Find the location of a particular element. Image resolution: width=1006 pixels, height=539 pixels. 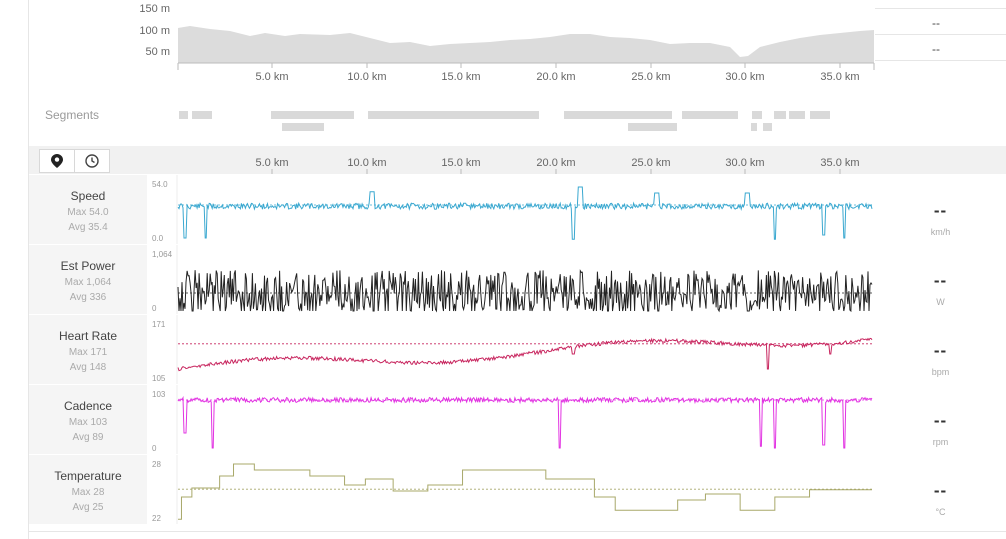

stream-avg: Avg 148 is located at coordinates (88, 367).